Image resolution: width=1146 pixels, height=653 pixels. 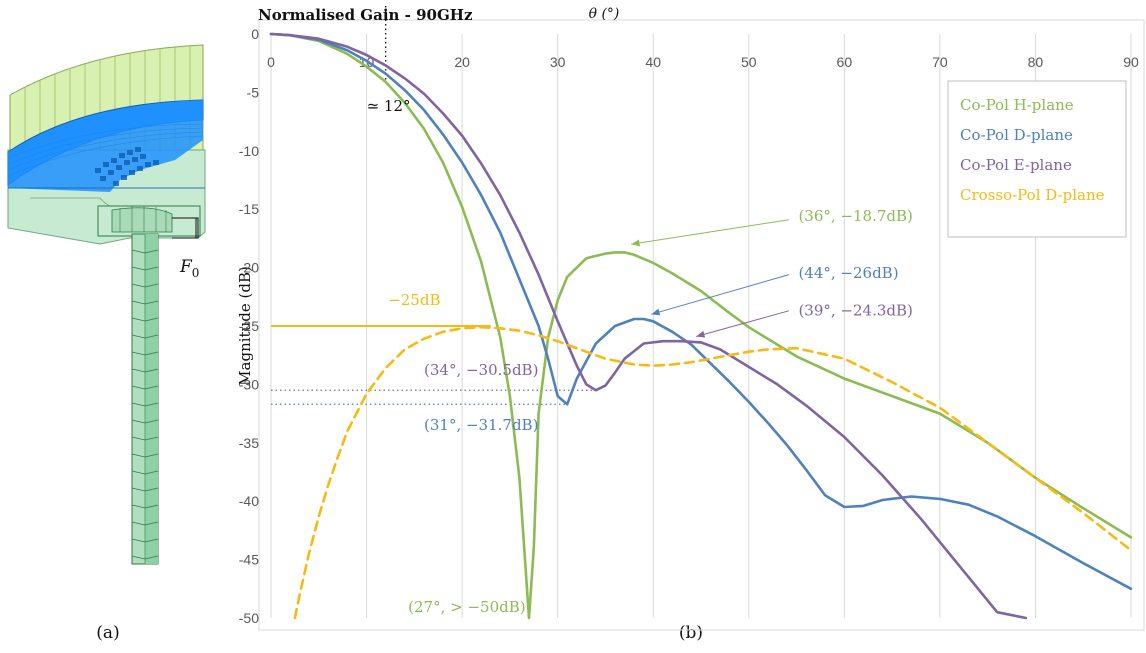 I want to click on annotation-label: (31°, −31.7dB), so click(x=481, y=425).